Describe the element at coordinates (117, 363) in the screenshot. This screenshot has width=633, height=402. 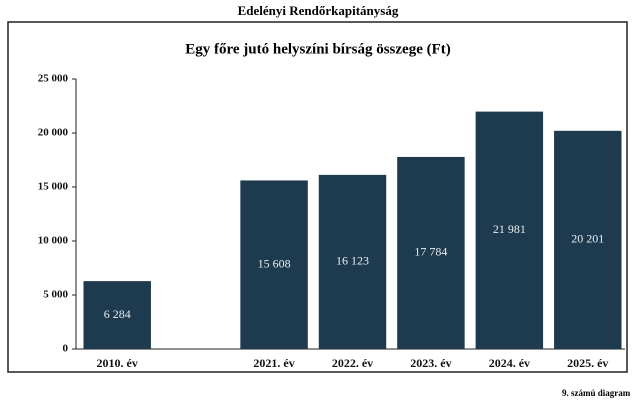
I see `x-tick-label: 2010. év` at that location.